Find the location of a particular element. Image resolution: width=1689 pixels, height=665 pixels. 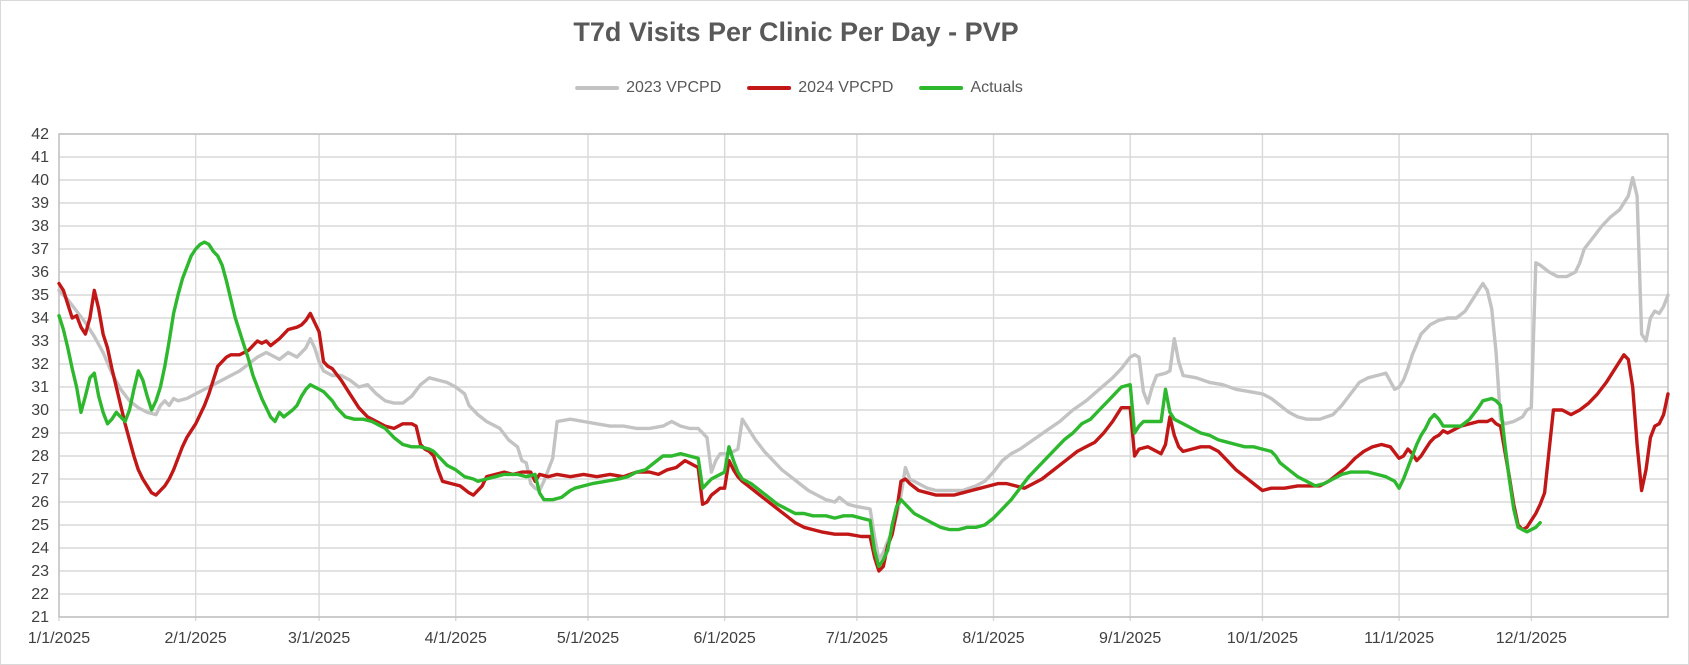

y-axis-tick-label-27: 27 is located at coordinates (40, 479).